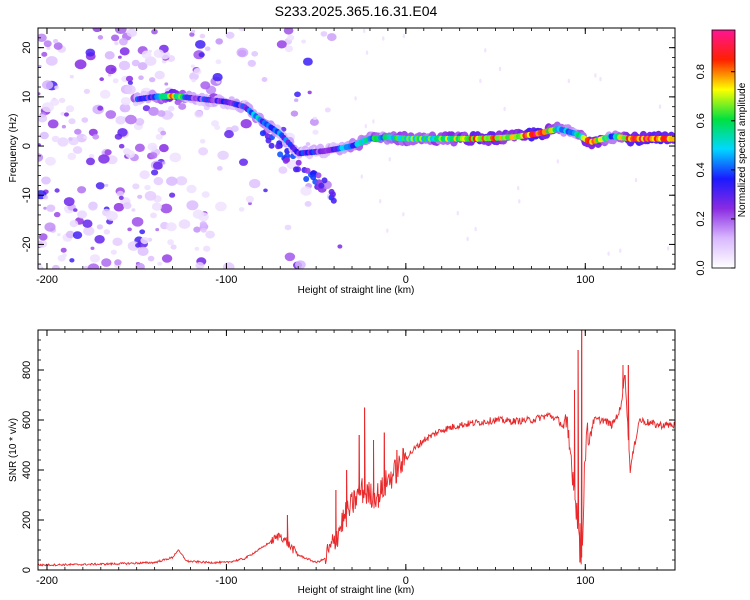 The image size is (750, 600). I want to click on snr-y-tick-label: 600, so click(27, 420).